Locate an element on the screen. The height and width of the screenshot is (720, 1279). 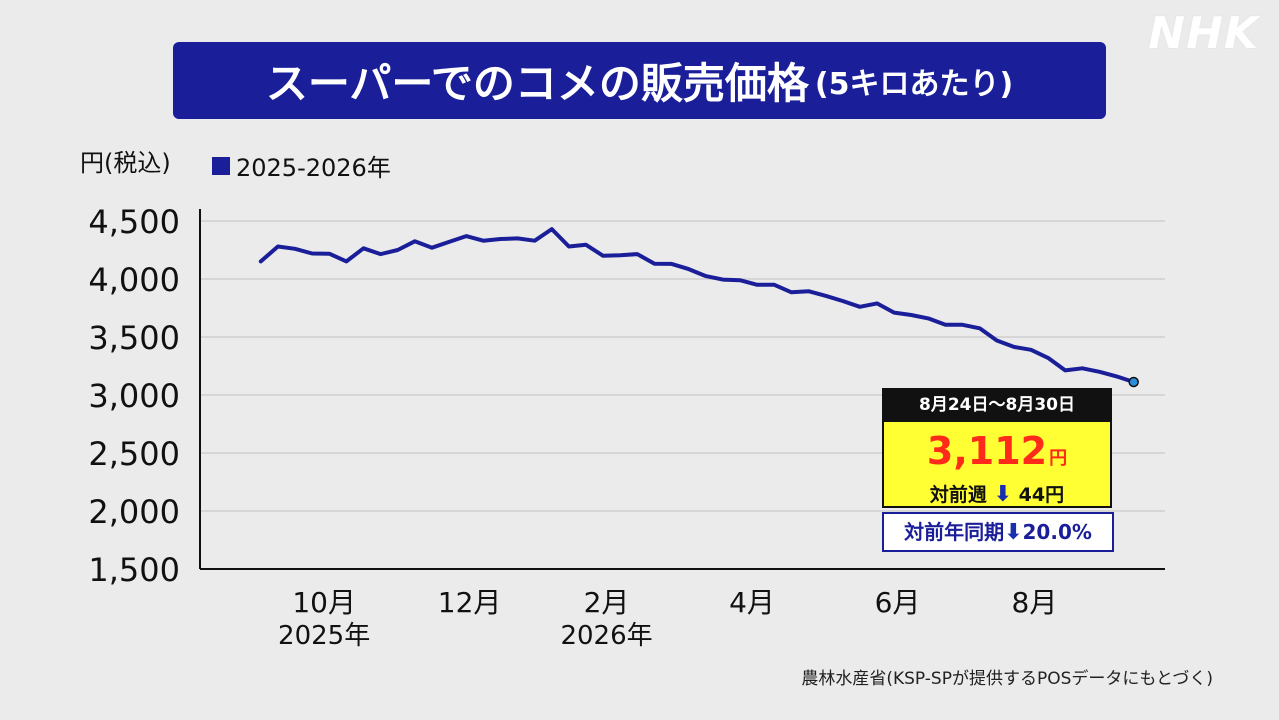
legend: 2025-2026年 is located at coordinates (301, 165).